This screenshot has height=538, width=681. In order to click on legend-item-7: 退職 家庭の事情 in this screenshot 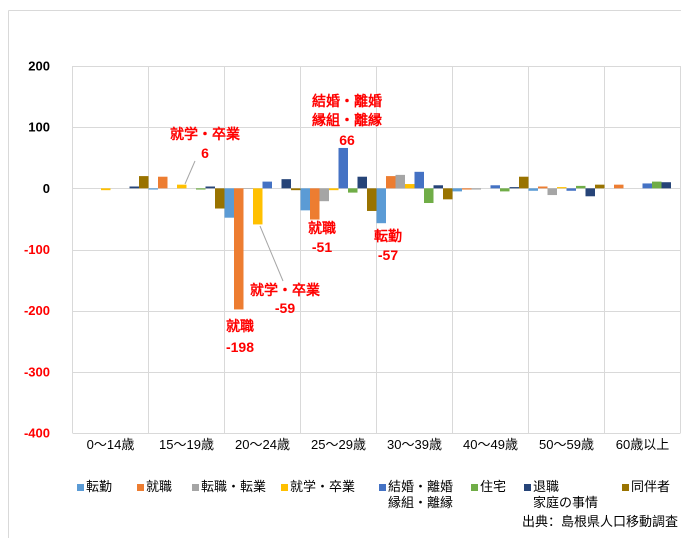, I will do `click(561, 495)`.